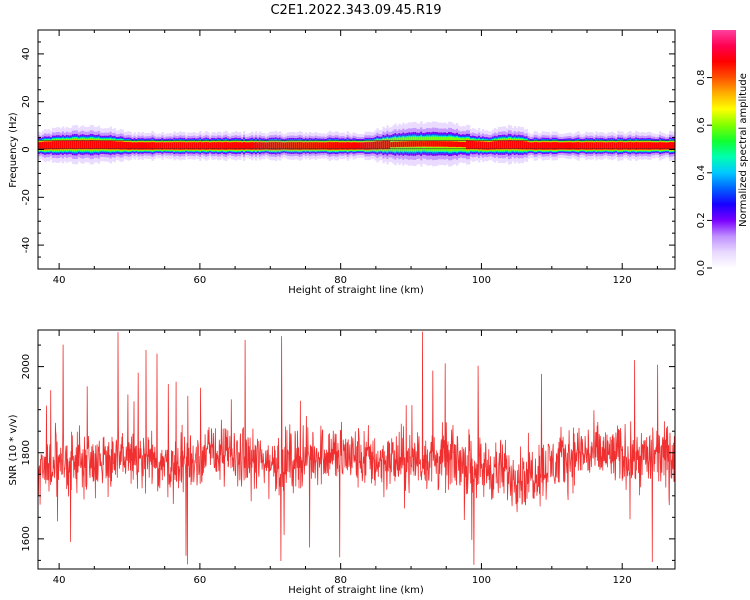 This screenshot has height=600, width=750. Describe the element at coordinates (26, 197) in the screenshot. I see `spectrogram-ytick-label: -20` at that location.